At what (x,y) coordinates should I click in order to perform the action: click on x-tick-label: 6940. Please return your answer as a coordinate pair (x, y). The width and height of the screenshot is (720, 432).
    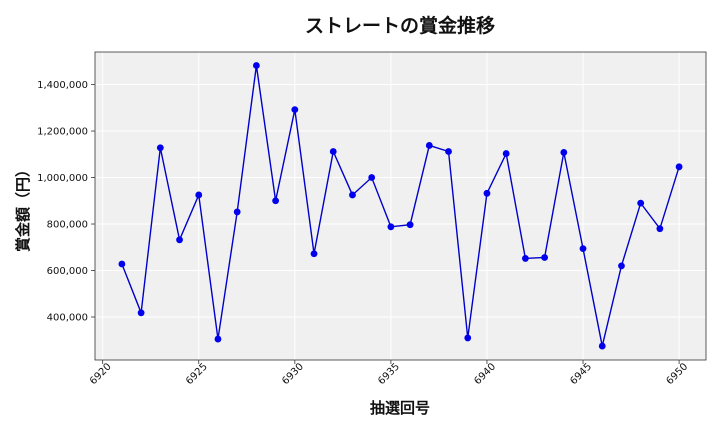
    Looking at the image, I should click on (485, 374).